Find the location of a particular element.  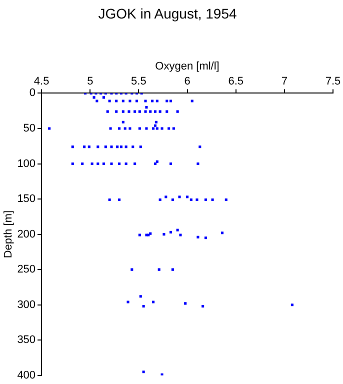

chart-title: JGOK in August, 1954 is located at coordinates (167, 13).